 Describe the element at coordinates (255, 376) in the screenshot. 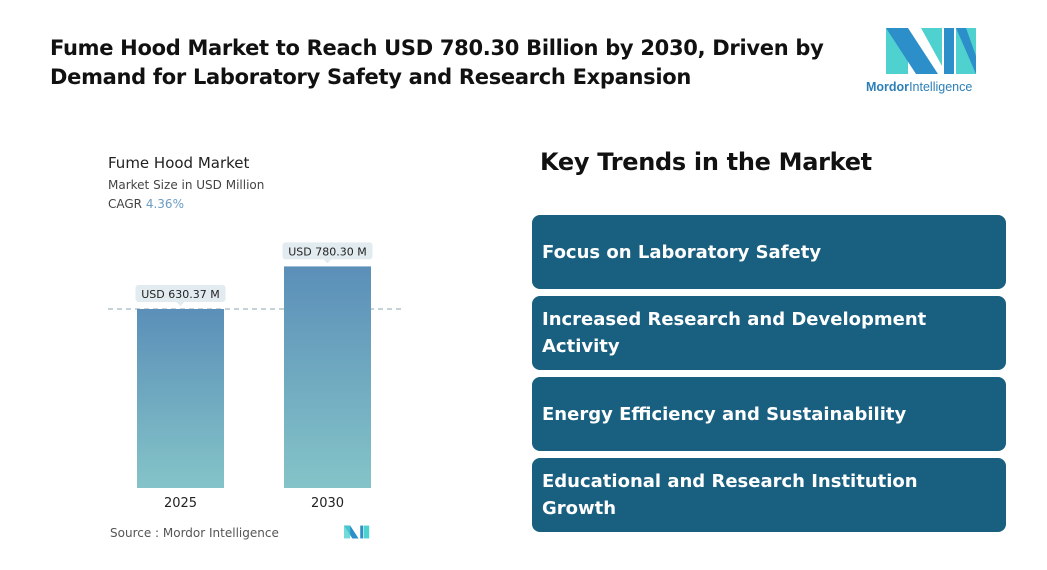

I see `bar-chart: USD 630.37 M 2025 USD 780.30 M 2030` at that location.